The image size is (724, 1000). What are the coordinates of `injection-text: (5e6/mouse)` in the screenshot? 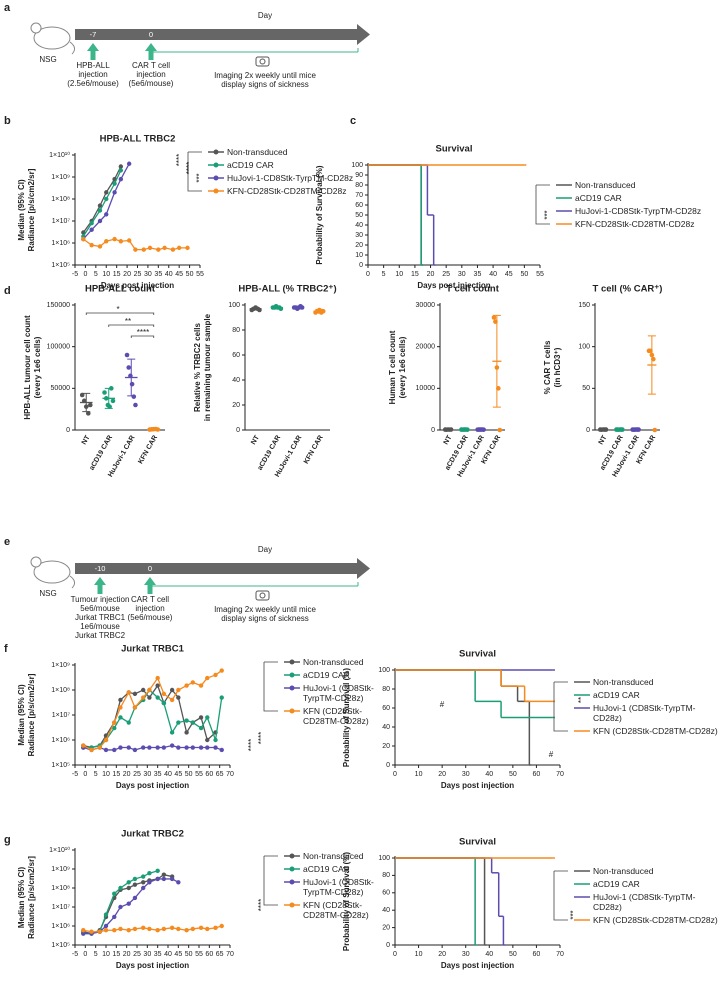 It's located at (150, 617).